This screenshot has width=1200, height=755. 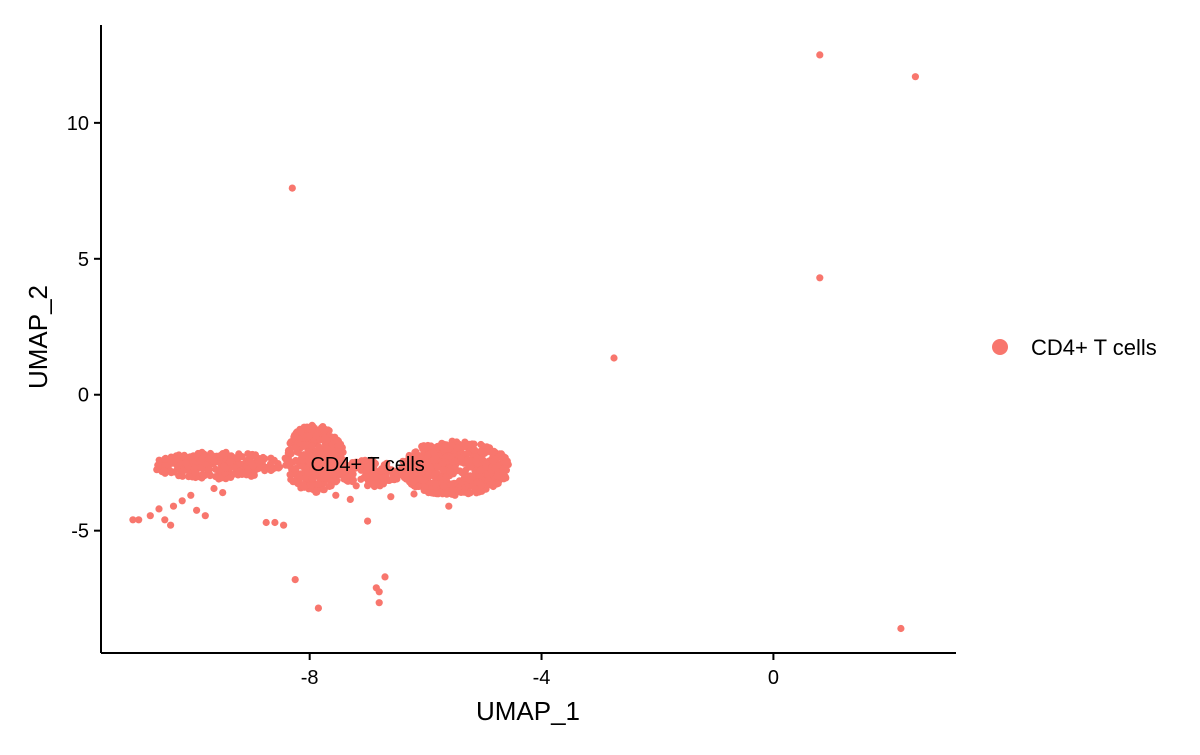 What do you see at coordinates (528, 711) in the screenshot?
I see `x-axis-title: UMAP_1` at bounding box center [528, 711].